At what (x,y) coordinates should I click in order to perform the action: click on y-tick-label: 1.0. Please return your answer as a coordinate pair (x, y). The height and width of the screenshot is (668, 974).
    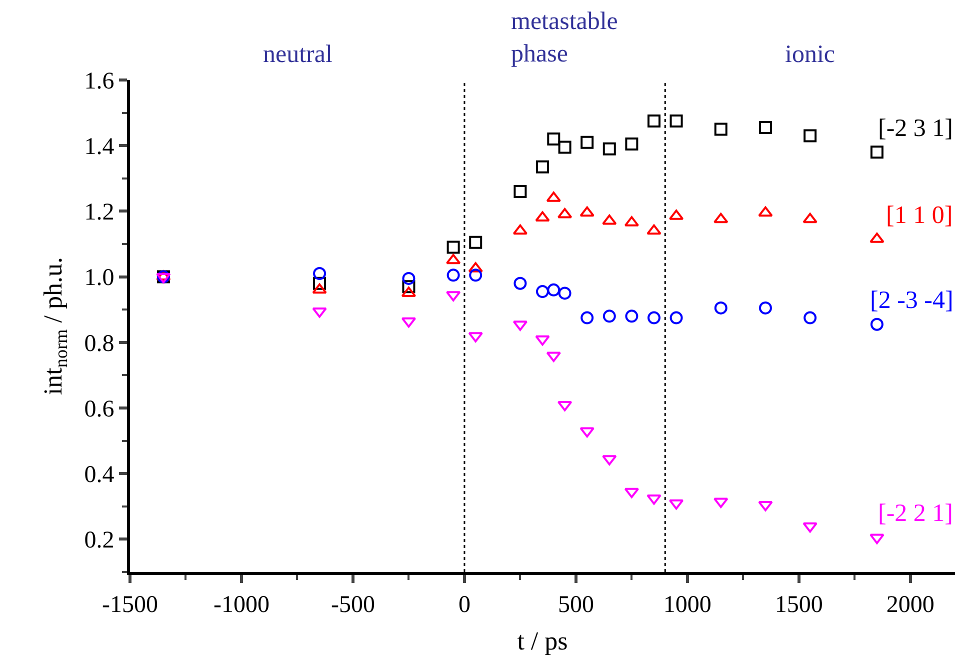
    Looking at the image, I should click on (99, 278).